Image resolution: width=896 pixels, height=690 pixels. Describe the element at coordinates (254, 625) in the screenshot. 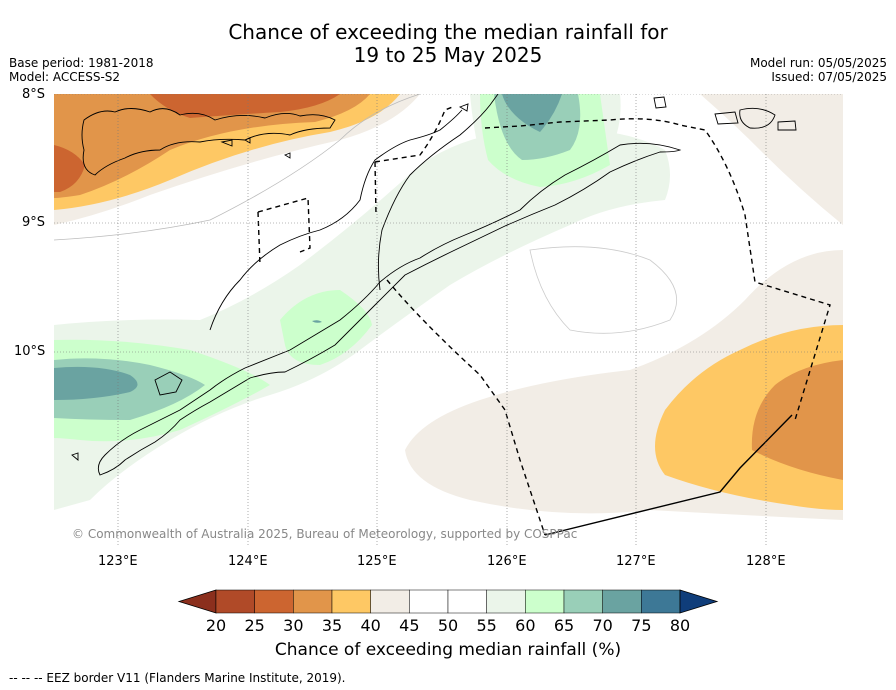

I see `colorbar-tick-label: 25` at that location.